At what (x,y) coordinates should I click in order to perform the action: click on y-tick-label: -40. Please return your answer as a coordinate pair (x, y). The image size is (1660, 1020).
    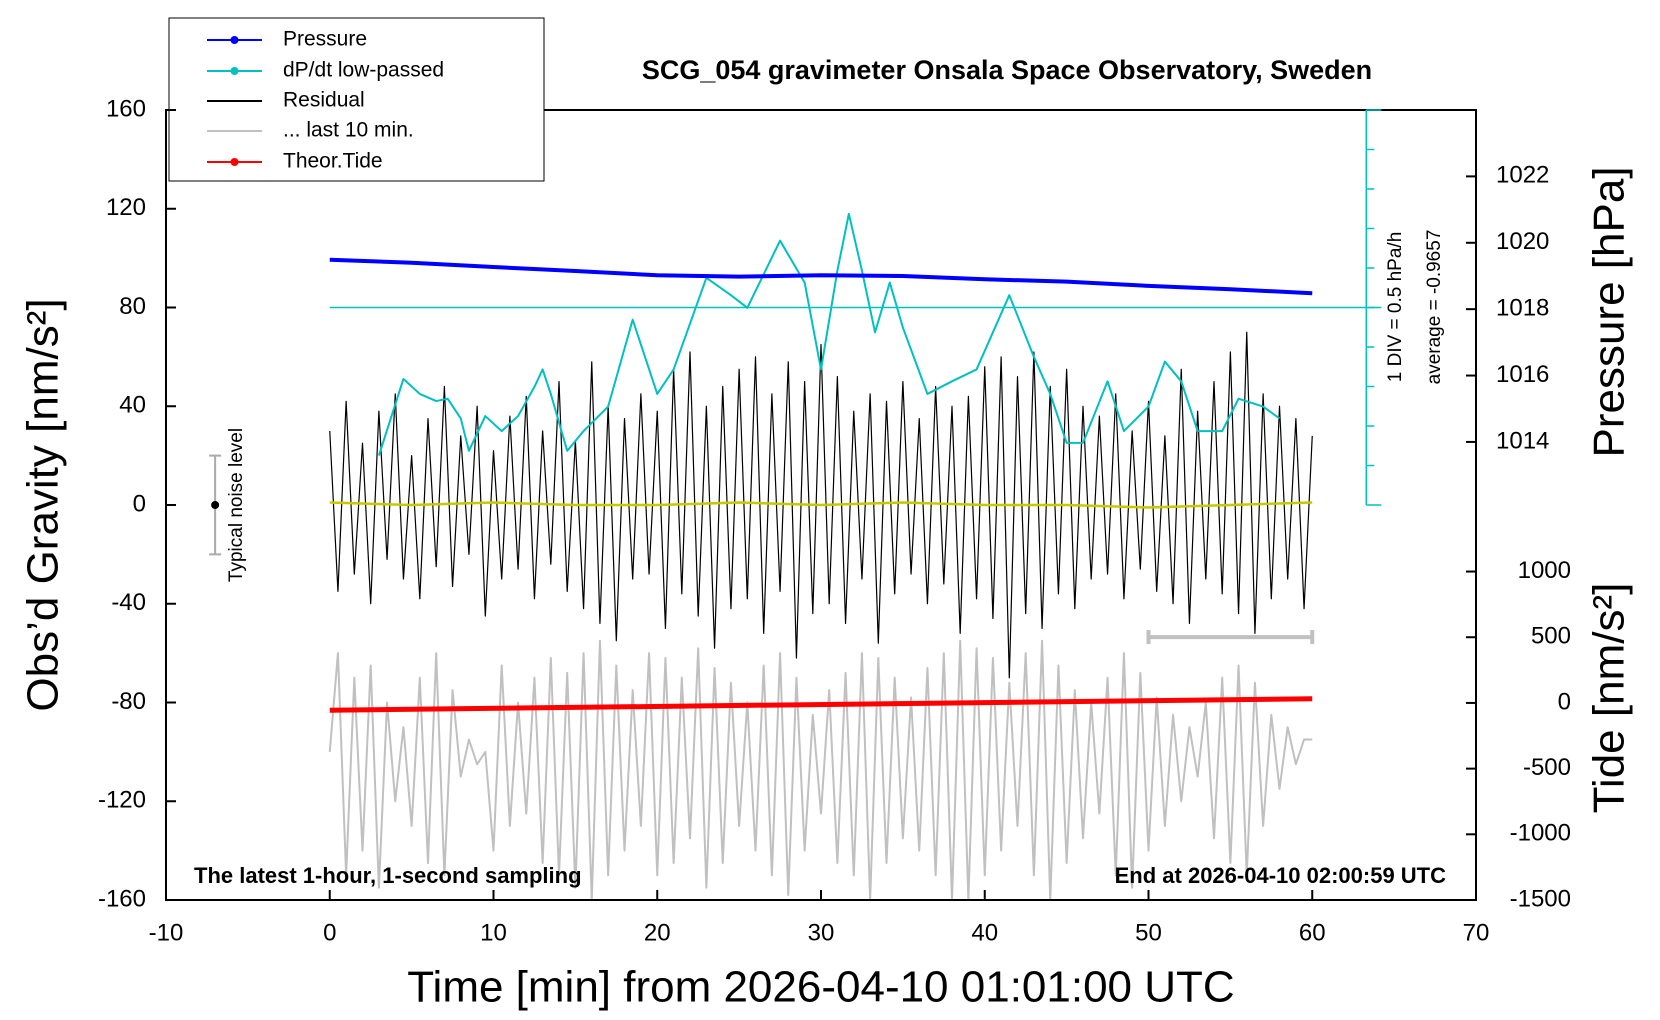
    Looking at the image, I should click on (128, 602).